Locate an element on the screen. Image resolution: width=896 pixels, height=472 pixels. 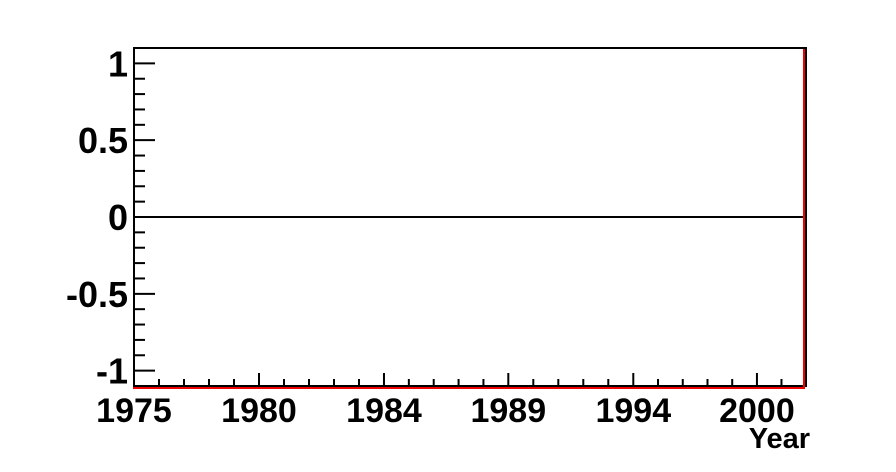
x-axis-title: Year is located at coordinates (779, 439).